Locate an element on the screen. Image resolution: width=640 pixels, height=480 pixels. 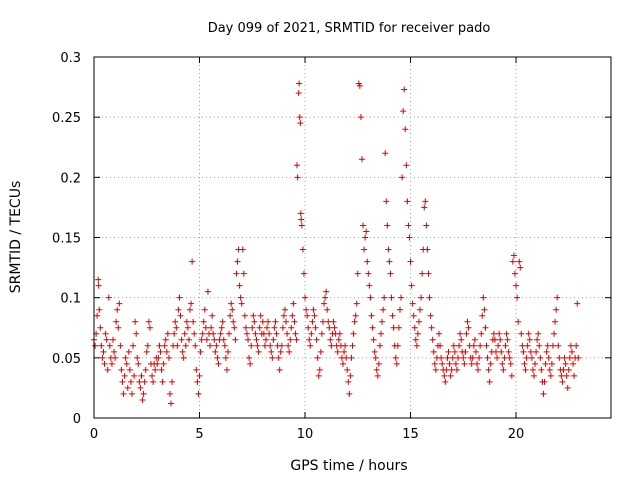
y-axis-label: SRMTID / TECUs is located at coordinates (16, 237).